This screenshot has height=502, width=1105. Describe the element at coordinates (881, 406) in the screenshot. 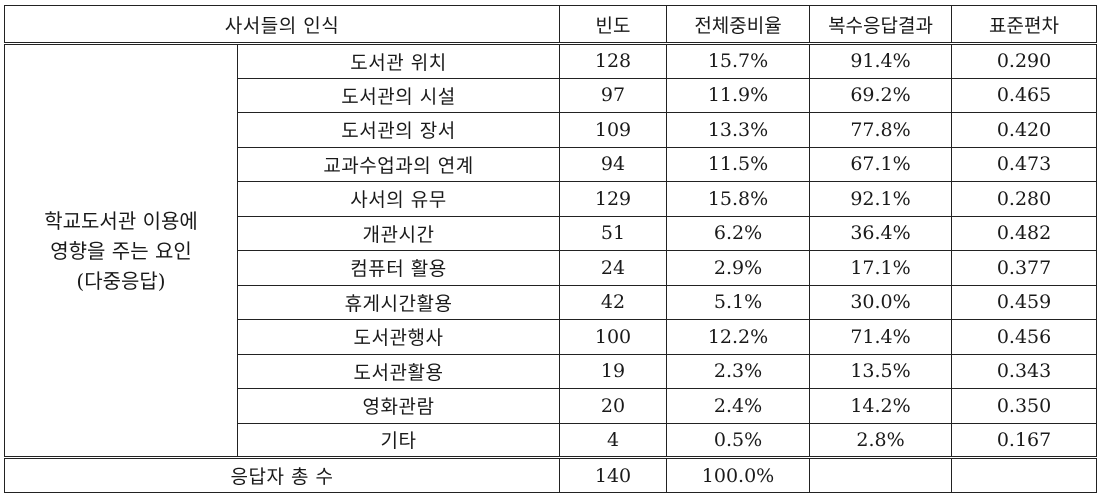

I see `row-multi-response: 14.2%` at that location.